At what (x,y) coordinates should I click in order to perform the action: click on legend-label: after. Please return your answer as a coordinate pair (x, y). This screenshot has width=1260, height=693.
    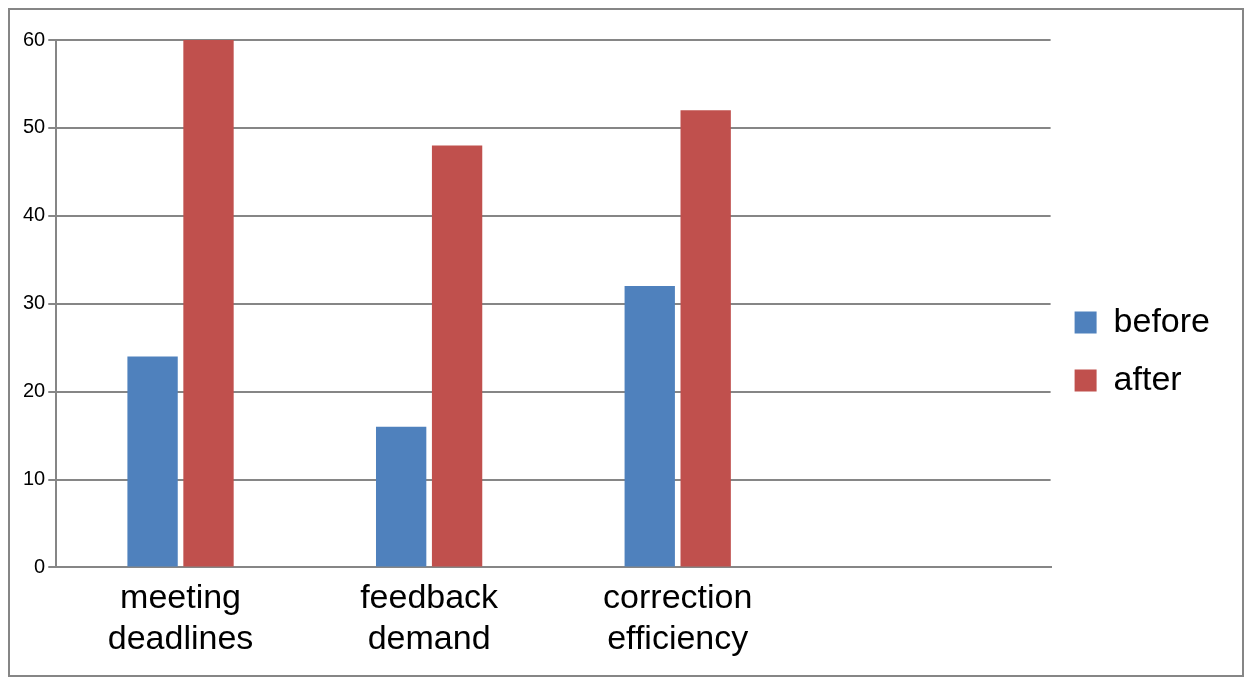
    Looking at the image, I should click on (1147, 377).